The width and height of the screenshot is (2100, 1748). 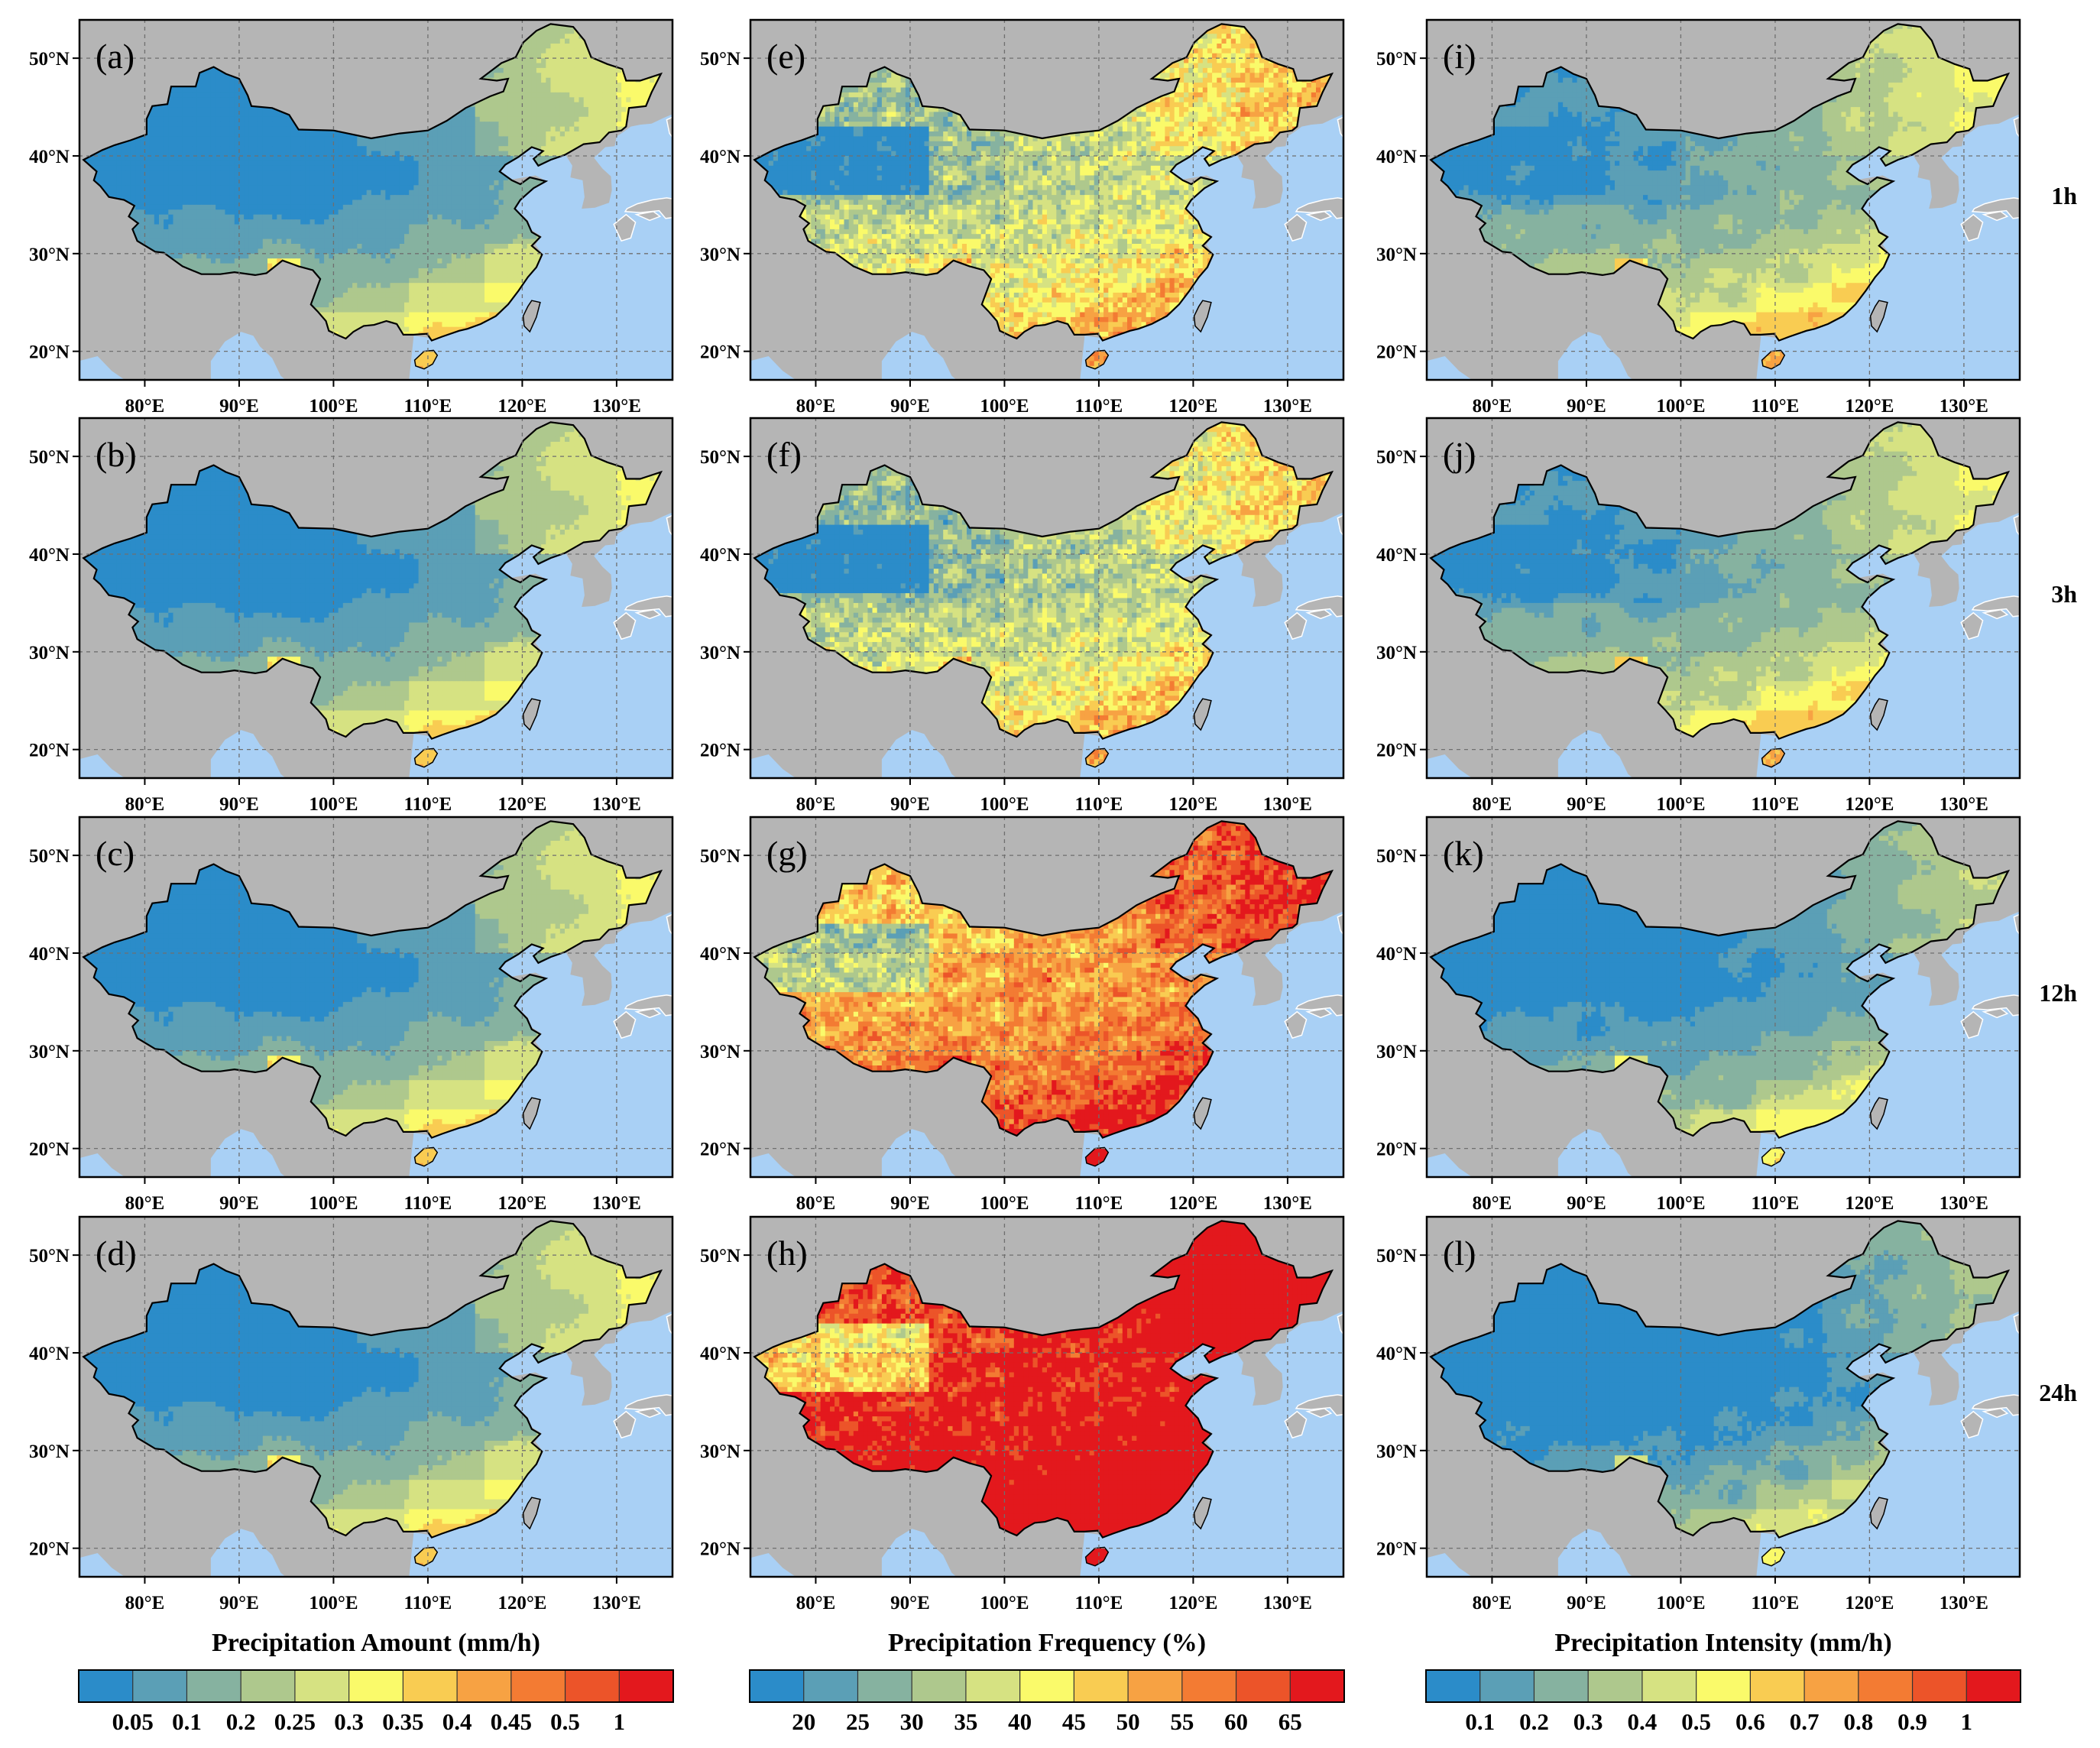 I want to click on colorbar-tick-label: 50, so click(x=1128, y=1722).